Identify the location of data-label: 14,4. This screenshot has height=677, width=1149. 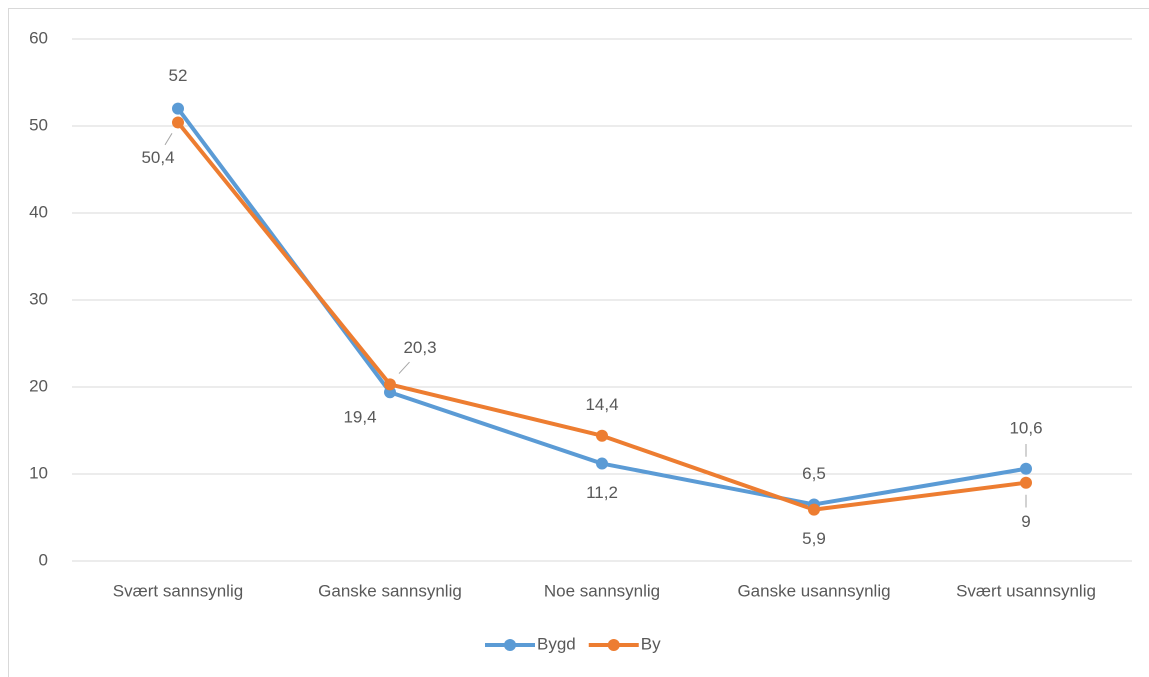
(601, 404).